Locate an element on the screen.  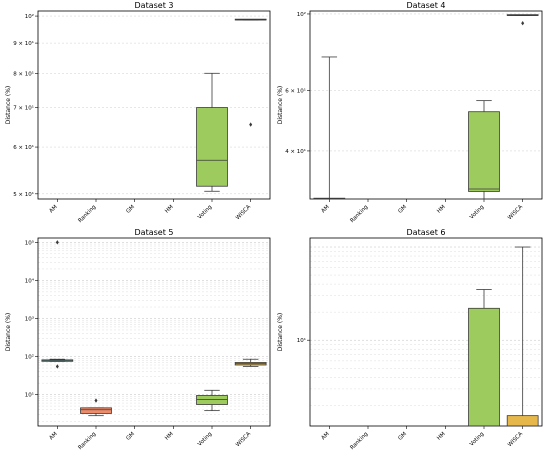
box-wisca is located at coordinates (522, 421).